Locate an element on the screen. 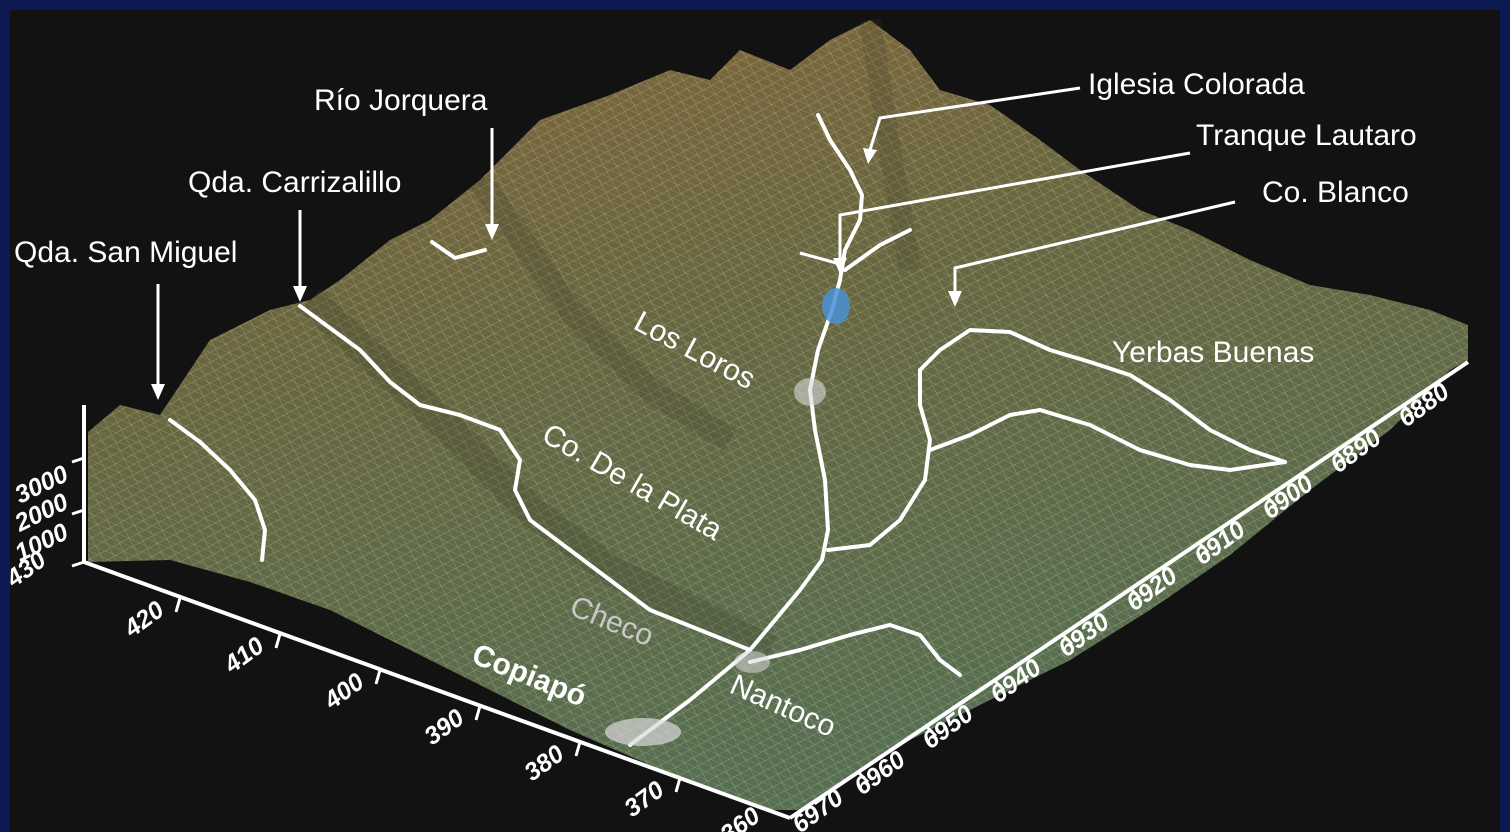 The height and width of the screenshot is (832, 1510). river-rio-jorquera is located at coordinates (458, 250).